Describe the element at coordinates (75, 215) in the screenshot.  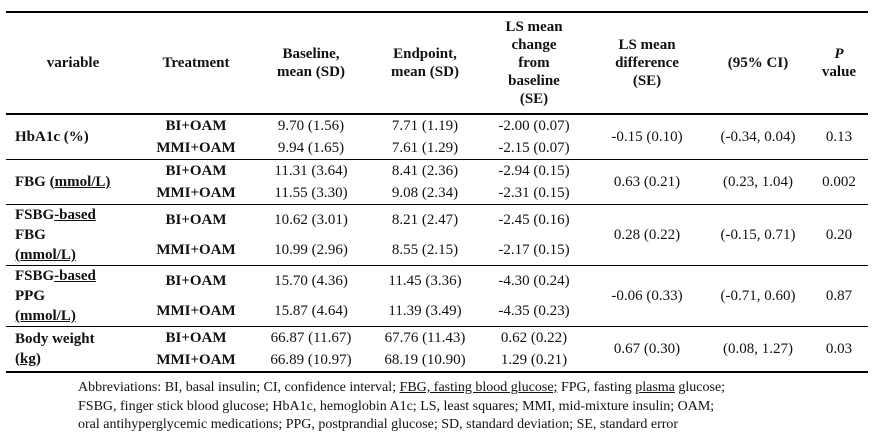
I see `text-segment: -based` at that location.